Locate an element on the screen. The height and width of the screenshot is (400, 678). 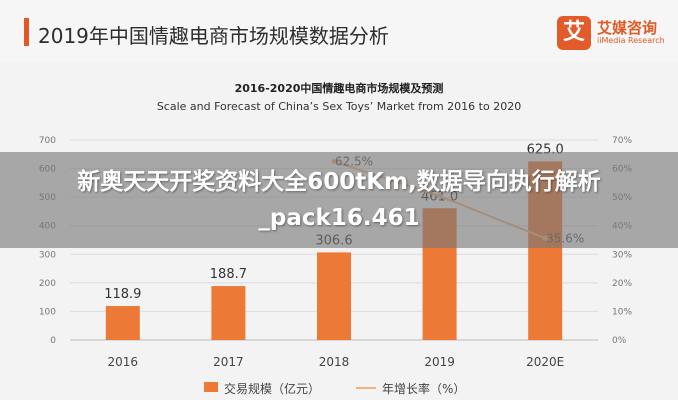
x-tick-label: 2017 is located at coordinates (228, 362).